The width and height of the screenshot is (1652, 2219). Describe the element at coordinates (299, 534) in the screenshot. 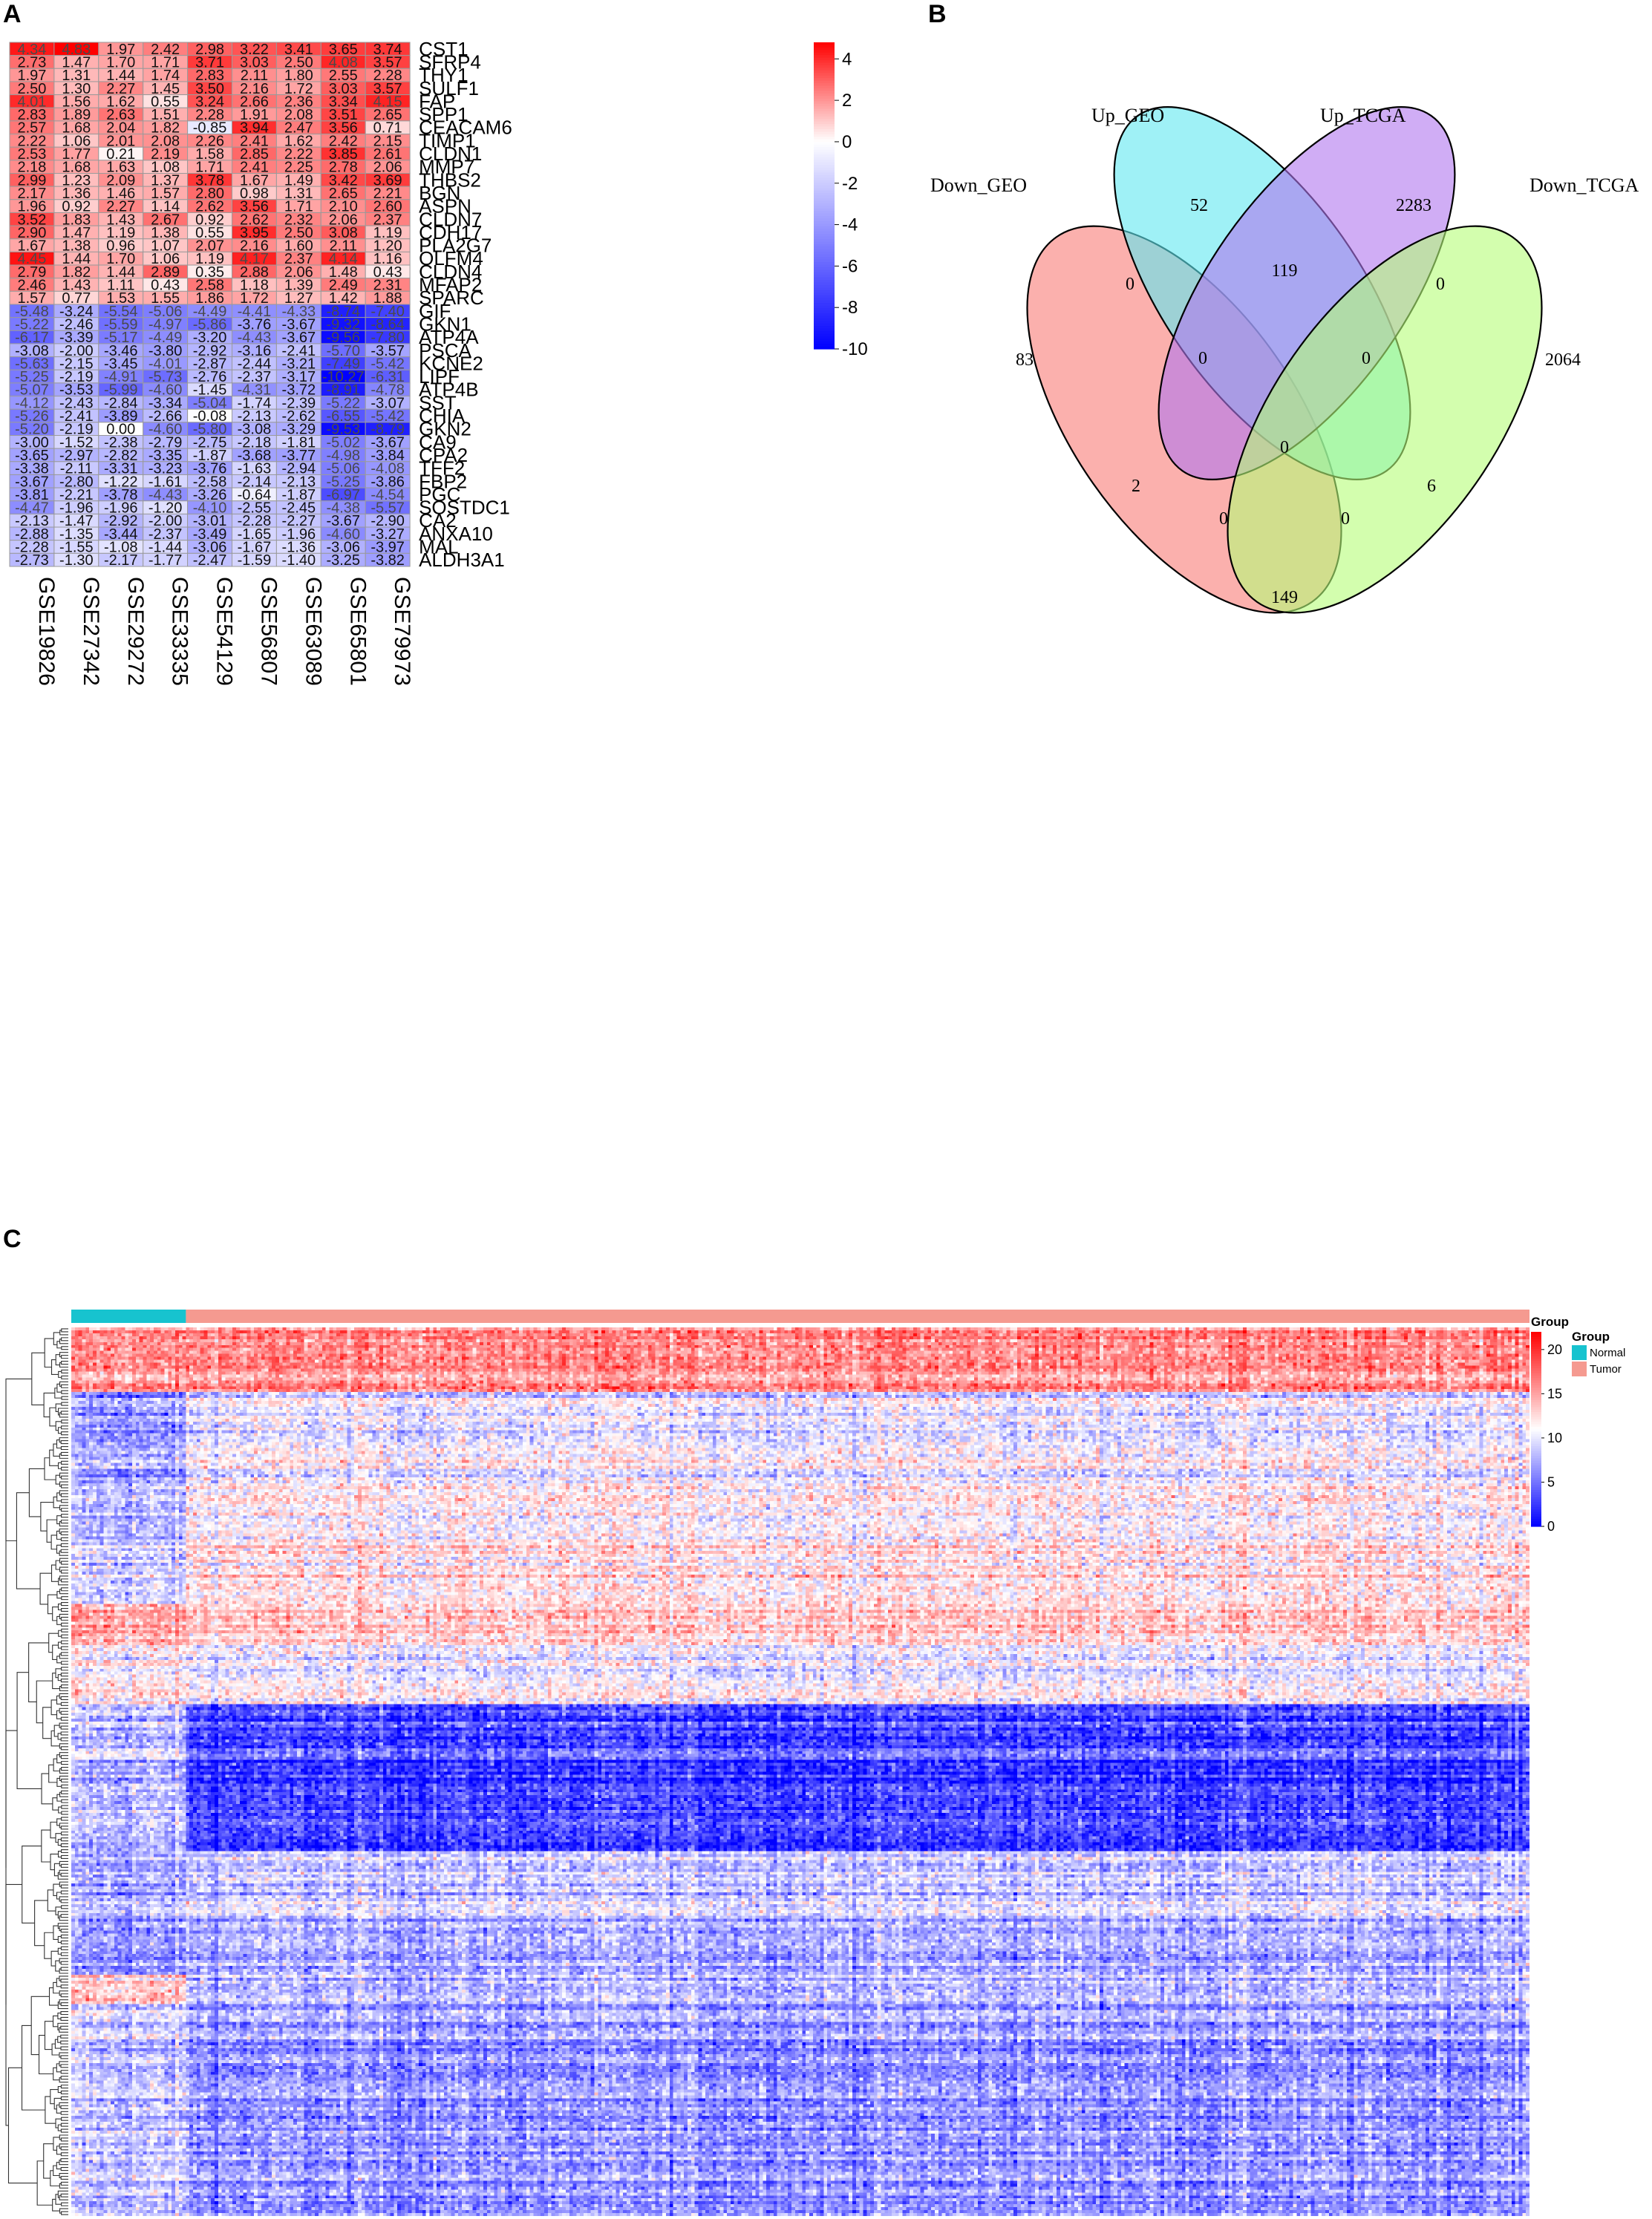

I see `heatmap-a-cell-value: -1.96` at that location.